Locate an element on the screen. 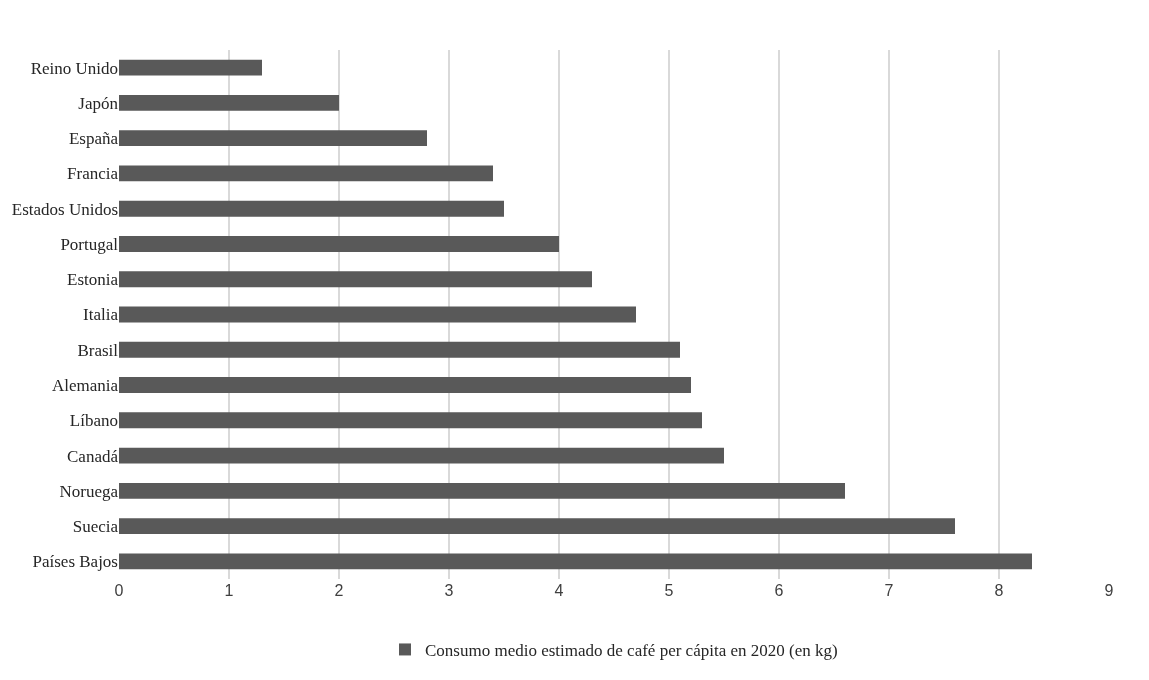  y-tick-label: Portugal is located at coordinates (89, 244).